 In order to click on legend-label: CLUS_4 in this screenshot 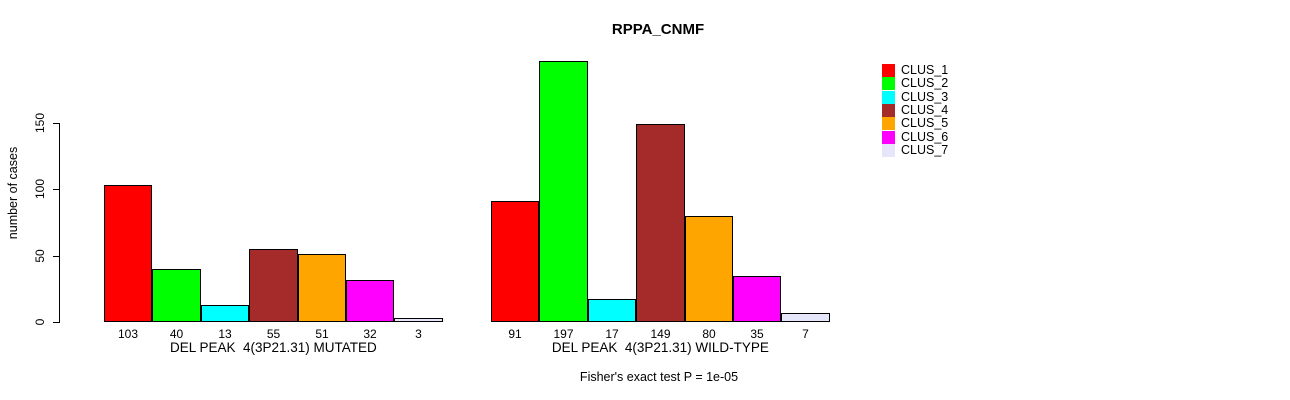, I will do `click(925, 110)`.